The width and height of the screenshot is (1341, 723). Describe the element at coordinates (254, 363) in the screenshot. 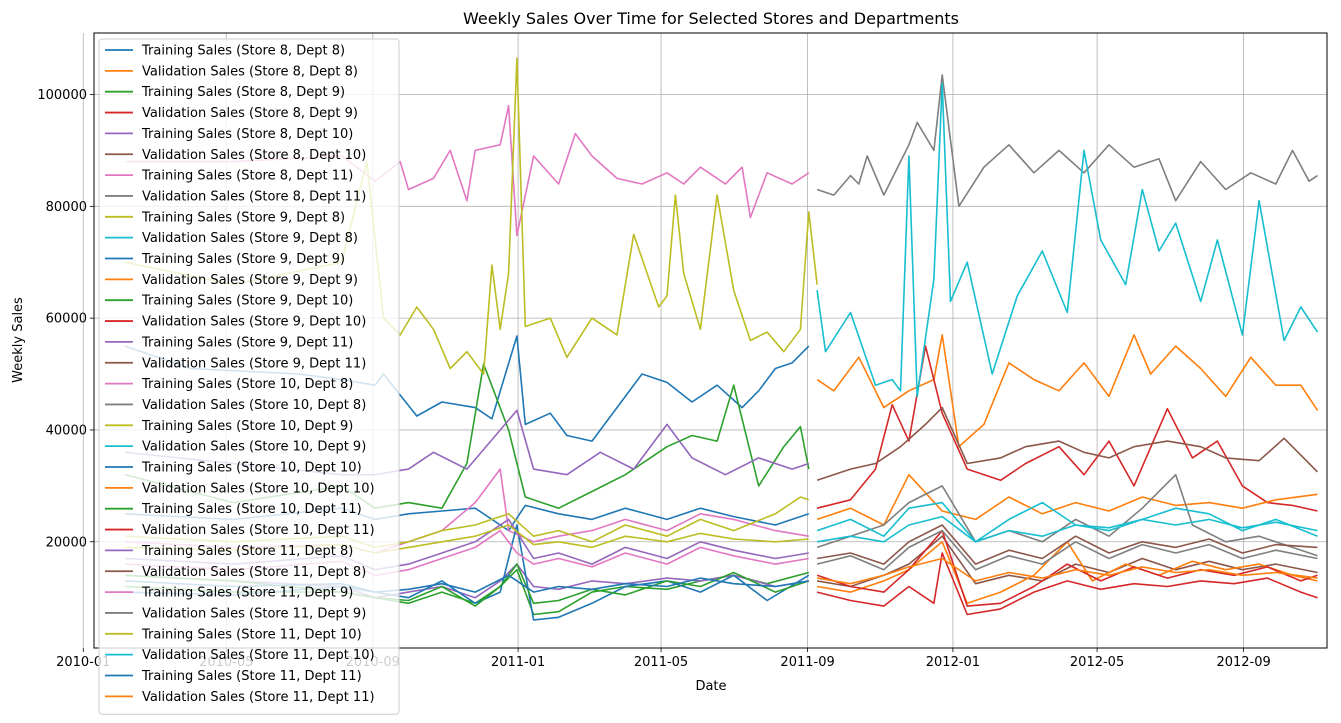

I see `legend-label: Validation Sales (Store 9, Dept 11)` at that location.